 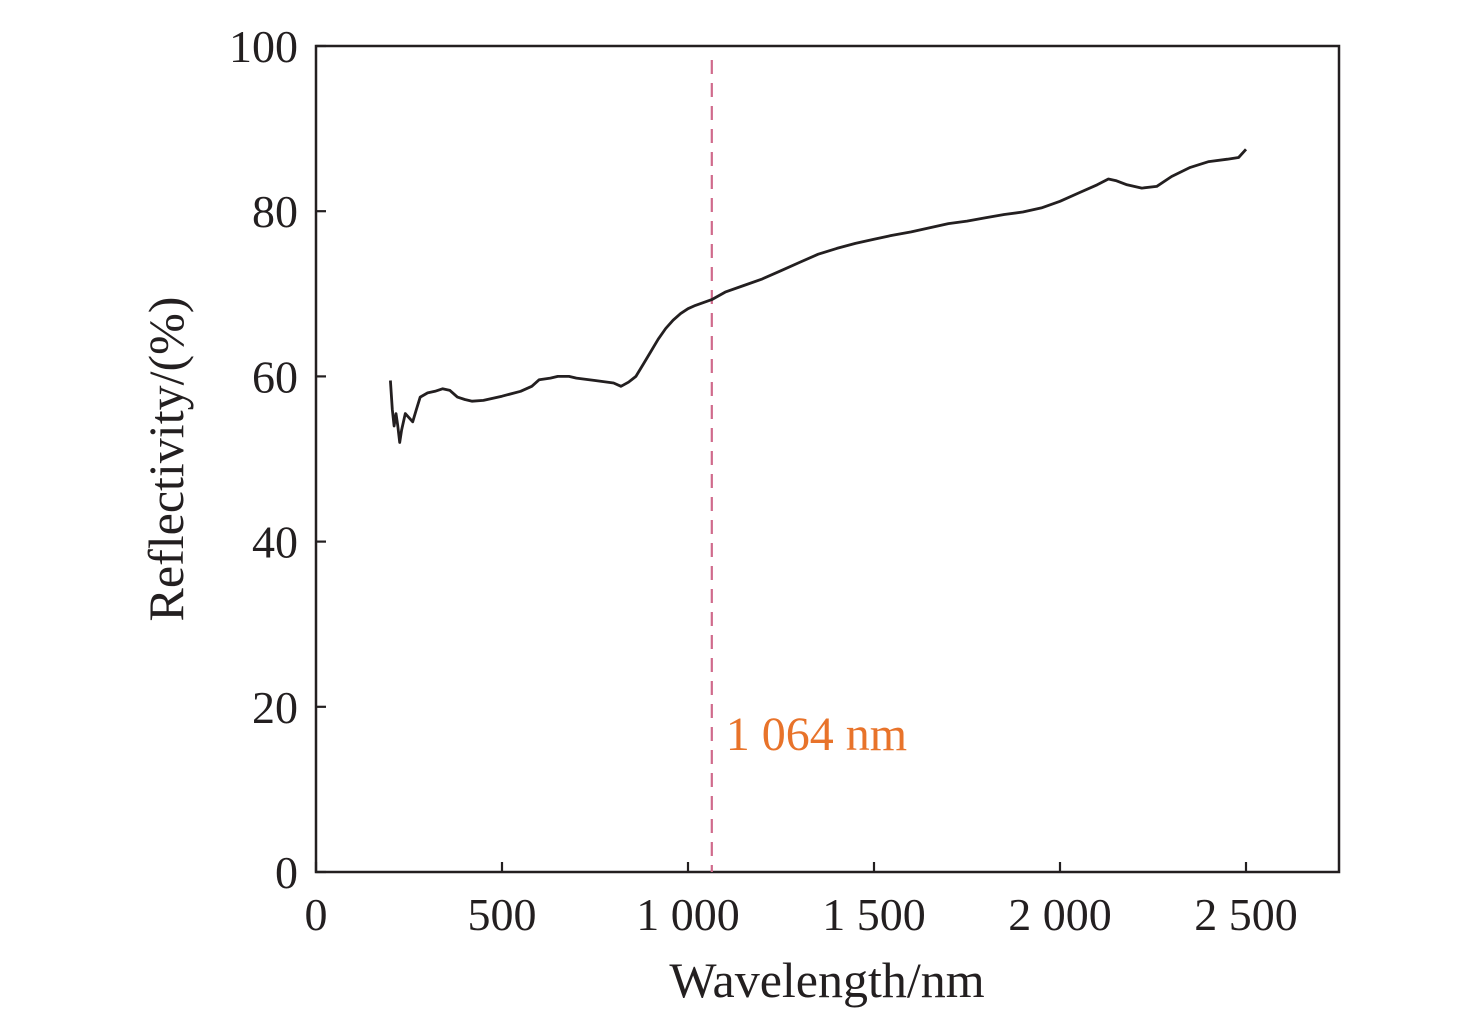 I want to click on y-tick-label: 60, so click(x=275, y=376).